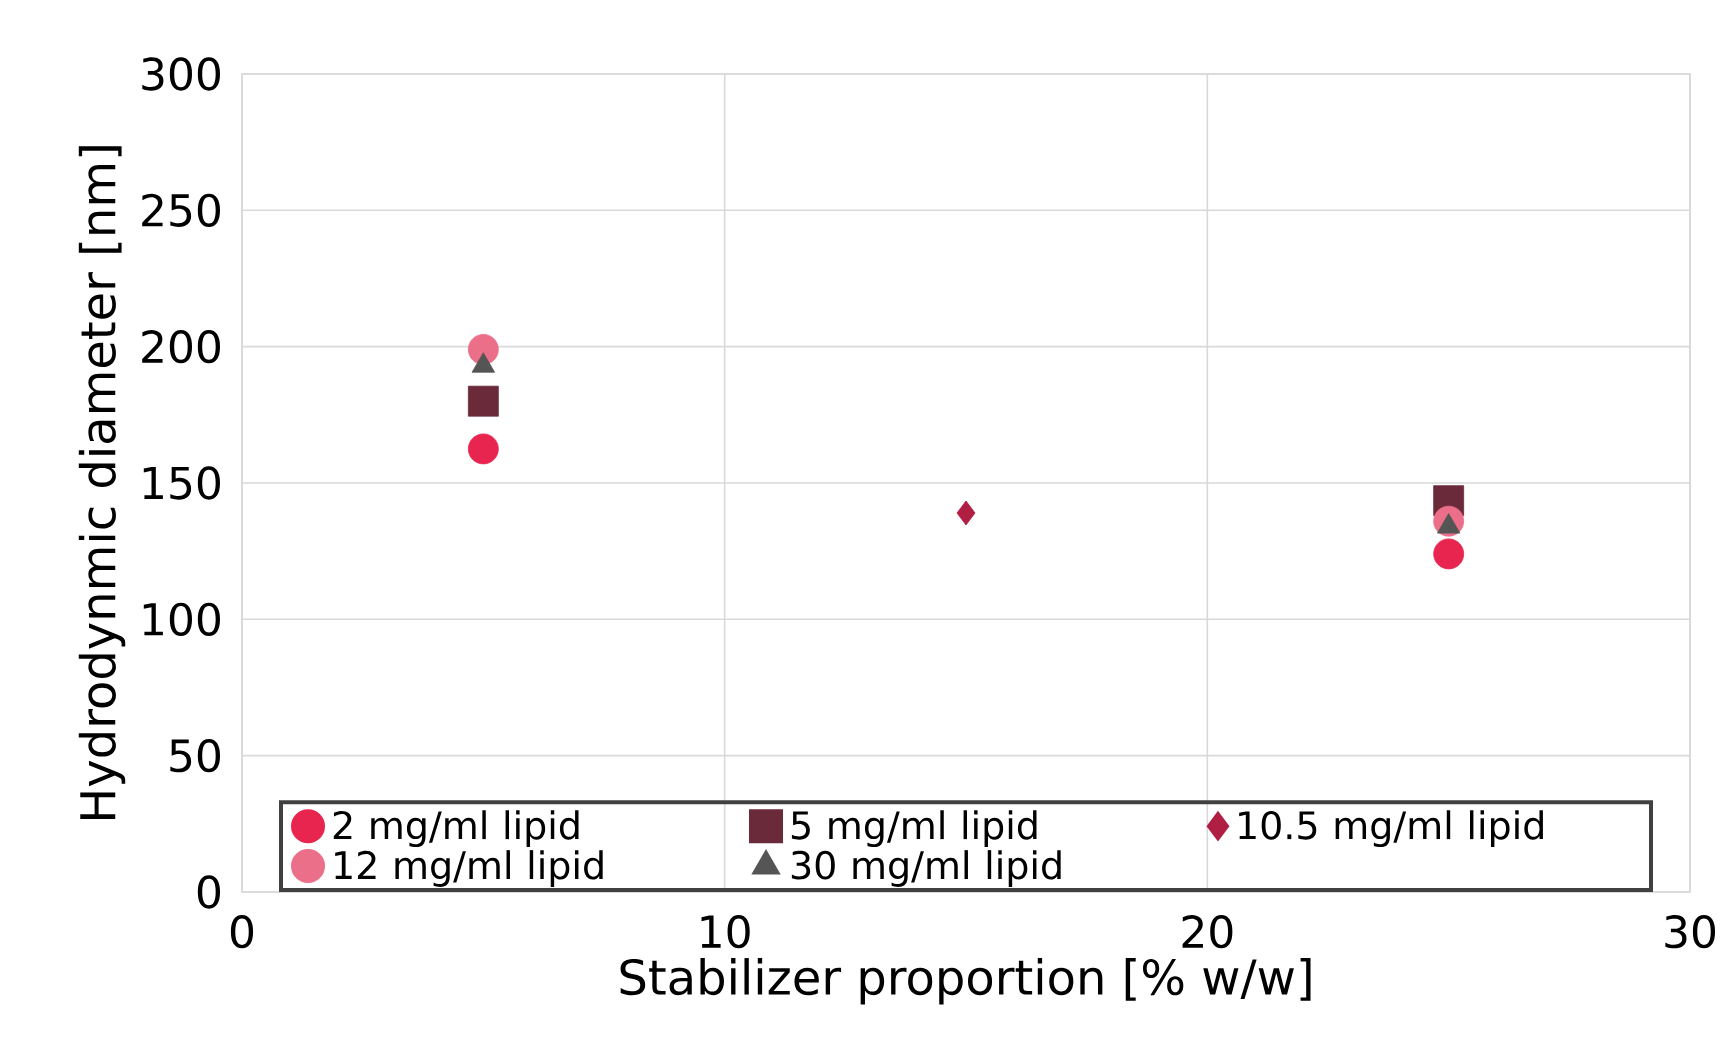  I want to click on y-tick-label: 250, so click(181, 210).